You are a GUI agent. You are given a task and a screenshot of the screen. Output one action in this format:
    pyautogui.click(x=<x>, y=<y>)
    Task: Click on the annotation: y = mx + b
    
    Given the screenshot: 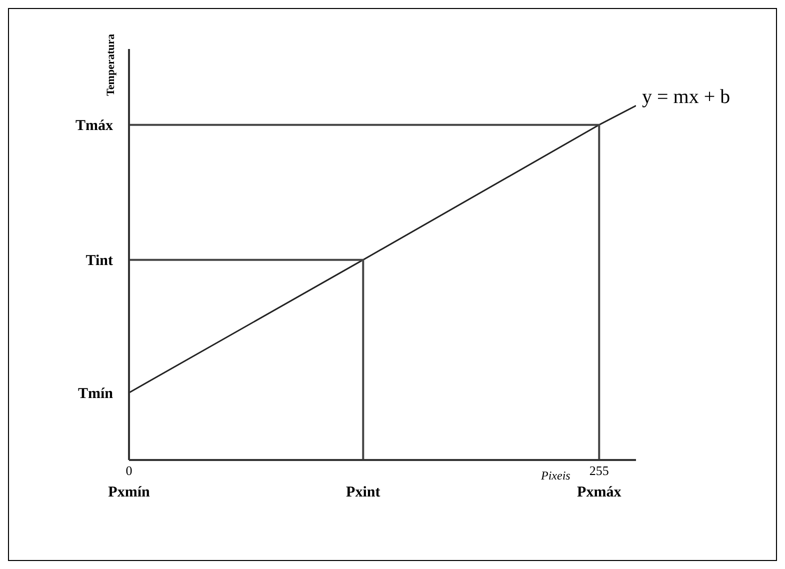 What is the action you would take?
    pyautogui.click(x=686, y=97)
    